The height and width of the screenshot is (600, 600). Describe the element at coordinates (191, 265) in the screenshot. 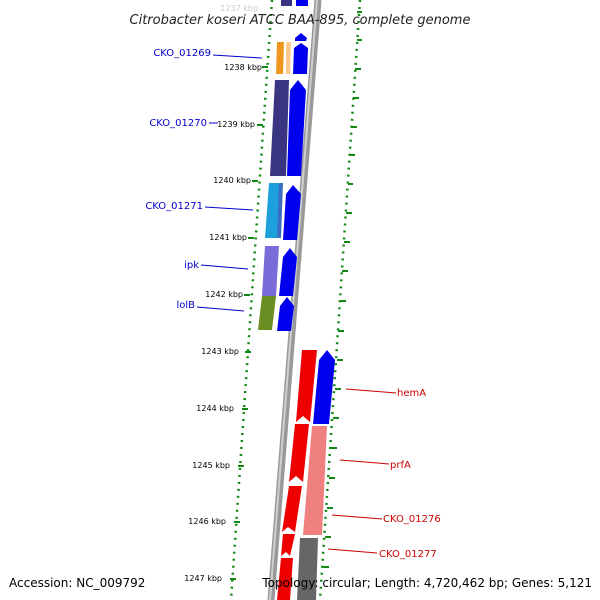

I see `gene-label-ipk: ipk` at that location.